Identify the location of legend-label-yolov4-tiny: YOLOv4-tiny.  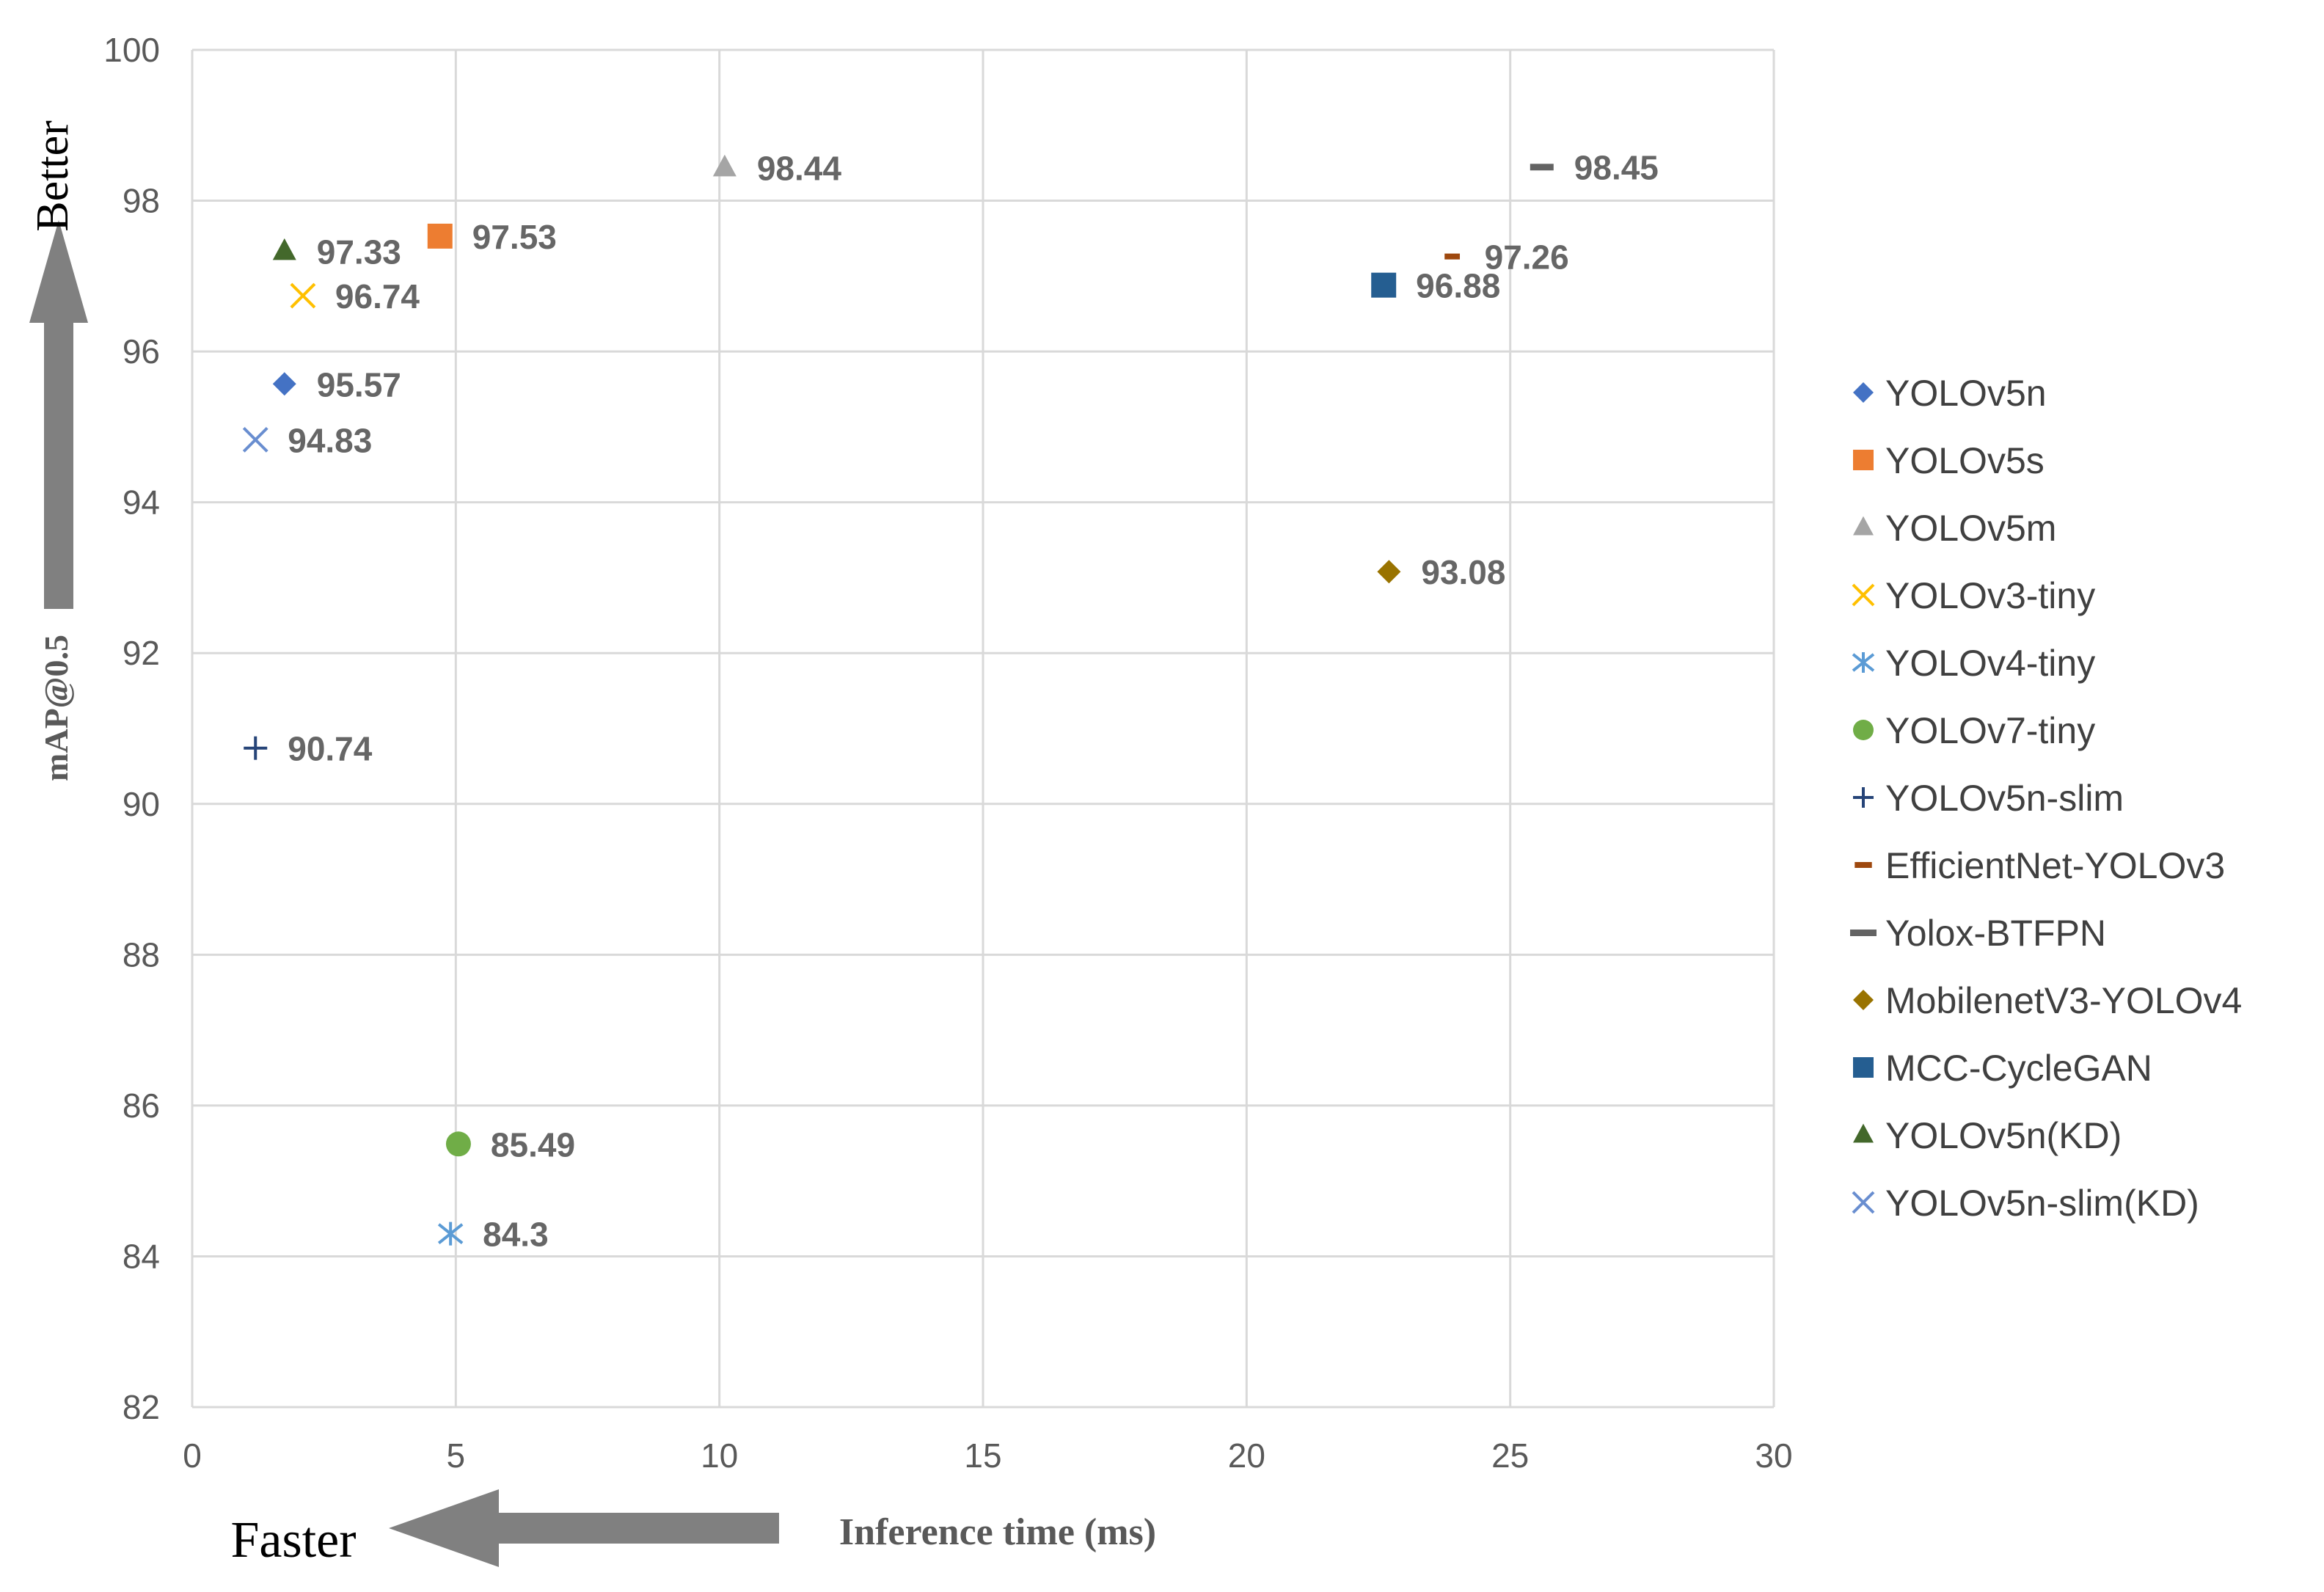
(1990, 663).